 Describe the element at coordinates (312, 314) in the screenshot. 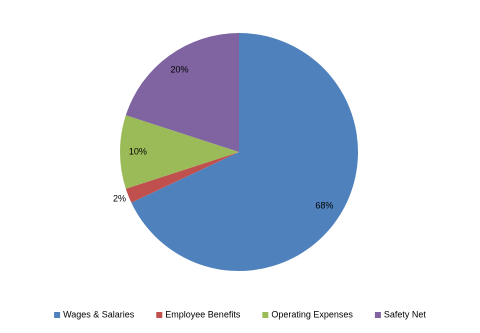

I see `legend-label: Operating Expenses` at that location.